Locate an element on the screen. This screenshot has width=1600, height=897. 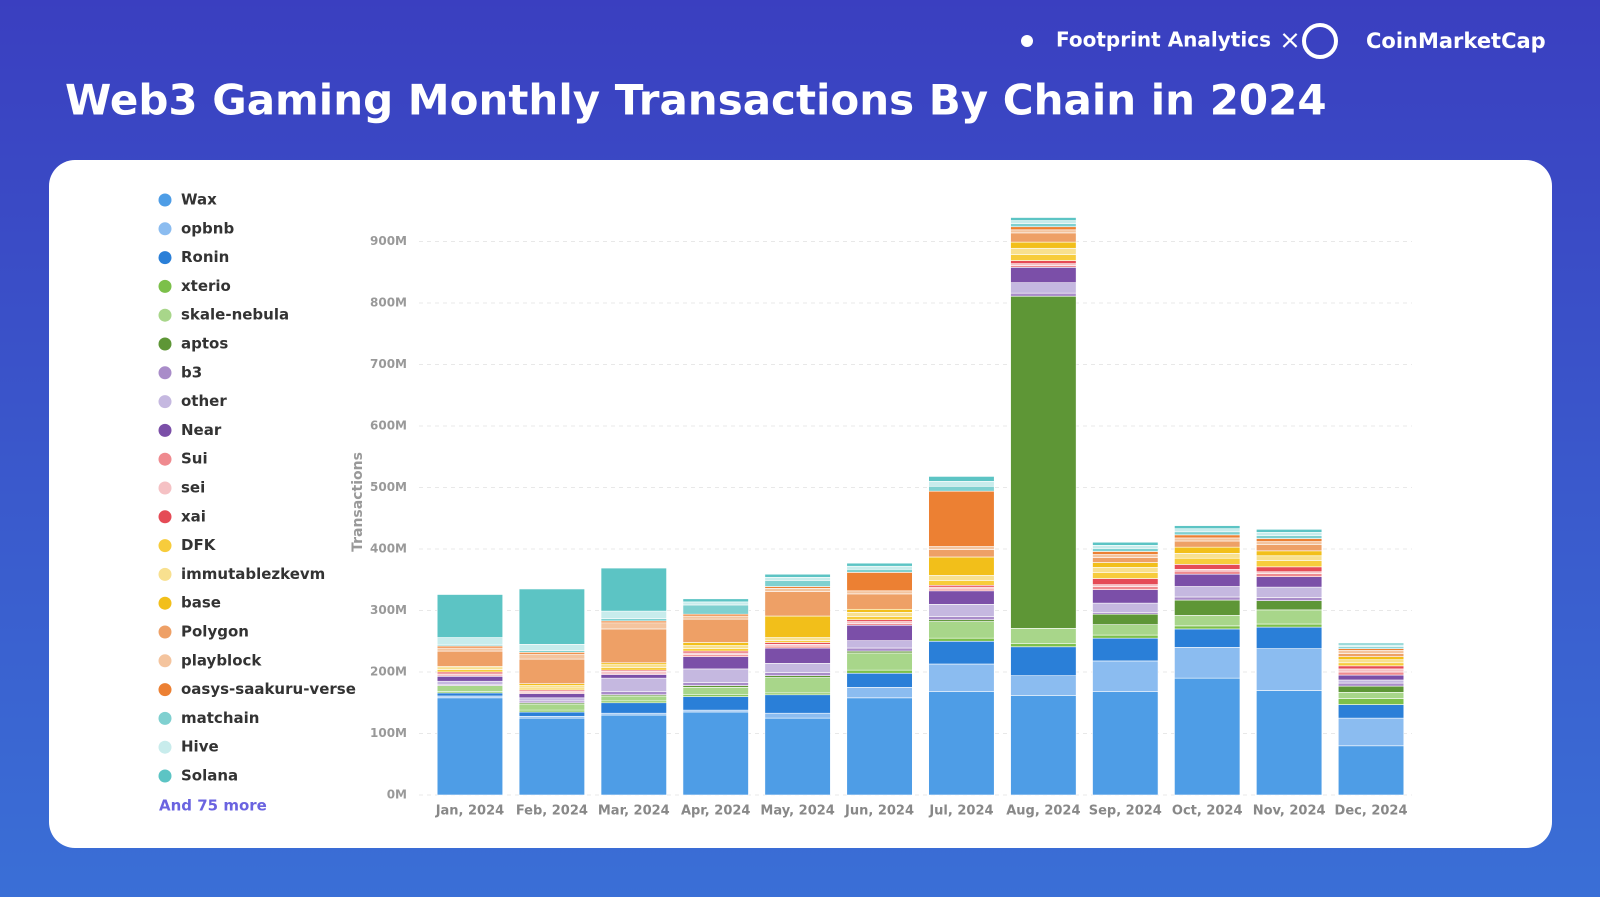
x-tick-label: Jul, 2024 is located at coordinates (960, 811).